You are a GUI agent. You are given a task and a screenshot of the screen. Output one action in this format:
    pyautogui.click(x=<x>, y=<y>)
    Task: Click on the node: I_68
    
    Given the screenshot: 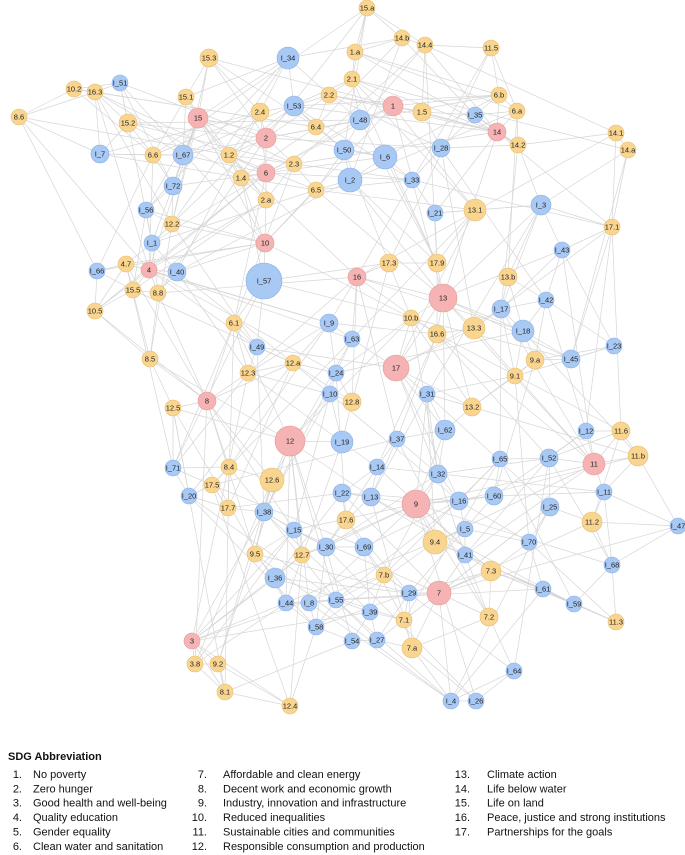 What is the action you would take?
    pyautogui.click(x=612, y=565)
    